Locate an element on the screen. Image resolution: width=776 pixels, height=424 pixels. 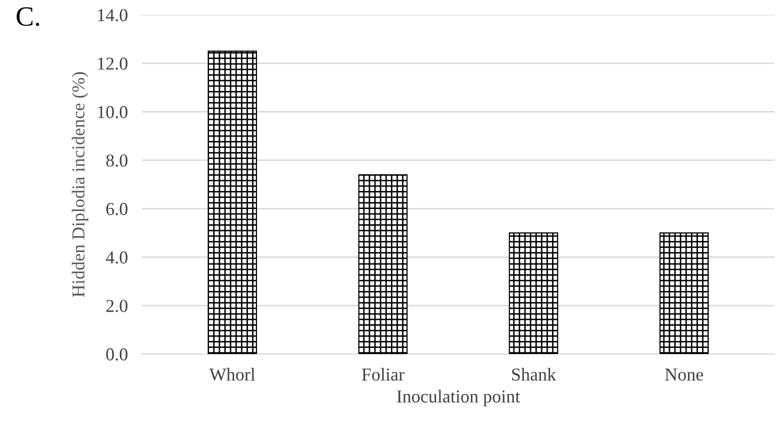
x-tick-label: Whorl is located at coordinates (232, 374).